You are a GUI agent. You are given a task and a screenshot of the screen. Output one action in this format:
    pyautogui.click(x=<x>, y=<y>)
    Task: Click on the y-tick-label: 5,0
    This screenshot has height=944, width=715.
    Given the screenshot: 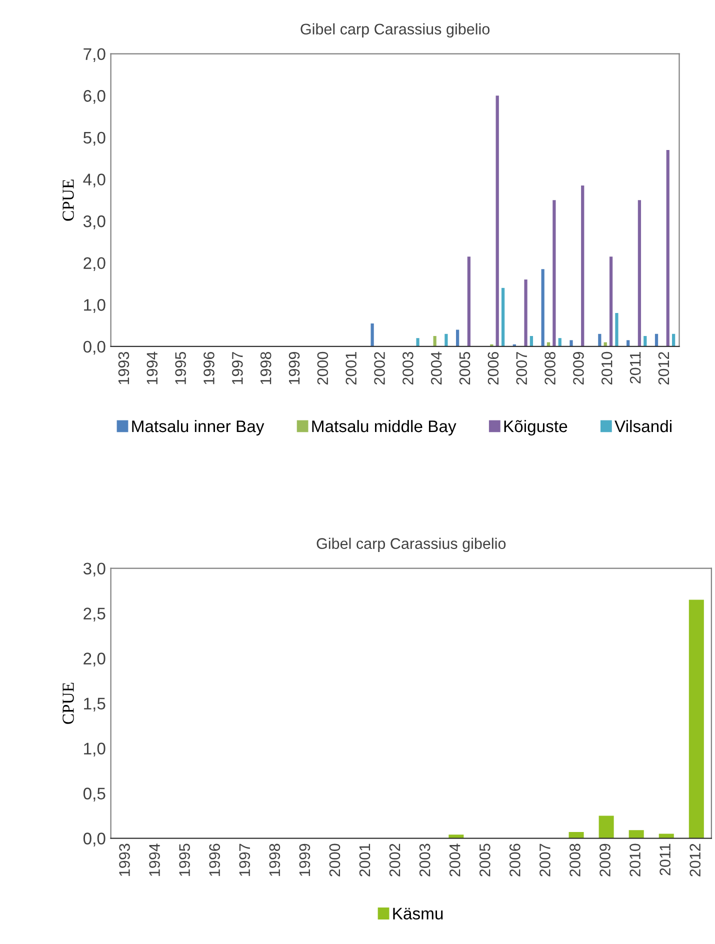 What is the action you would take?
    pyautogui.click(x=94, y=139)
    